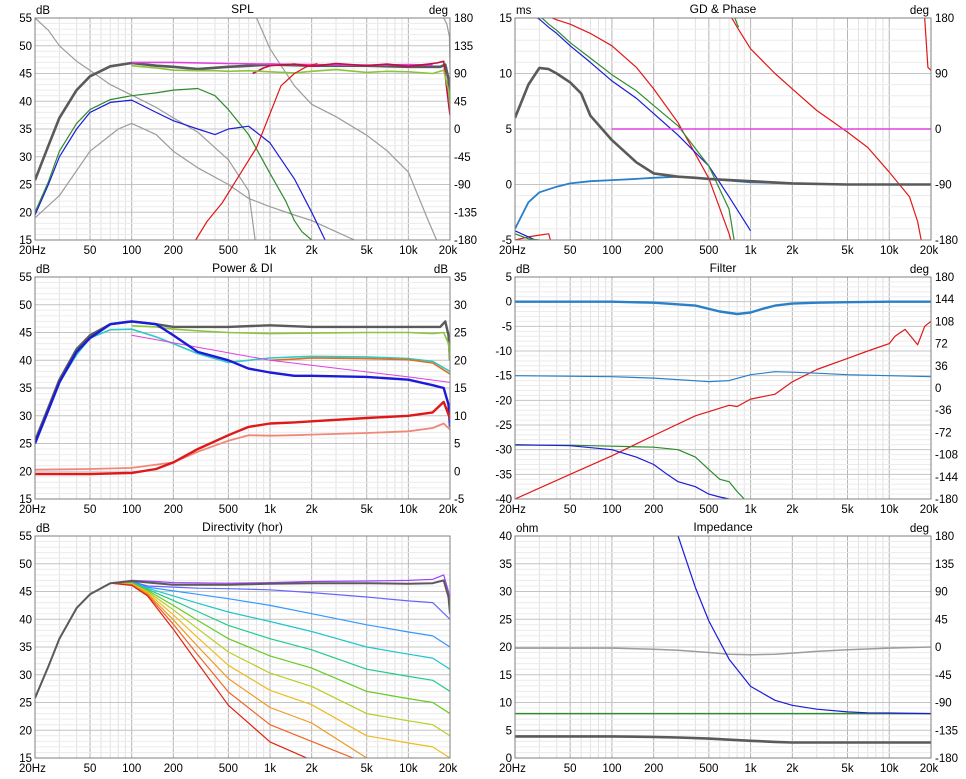 This screenshot has height=779, width=966. I want to click on spl-y2tick: 45, so click(460, 102).